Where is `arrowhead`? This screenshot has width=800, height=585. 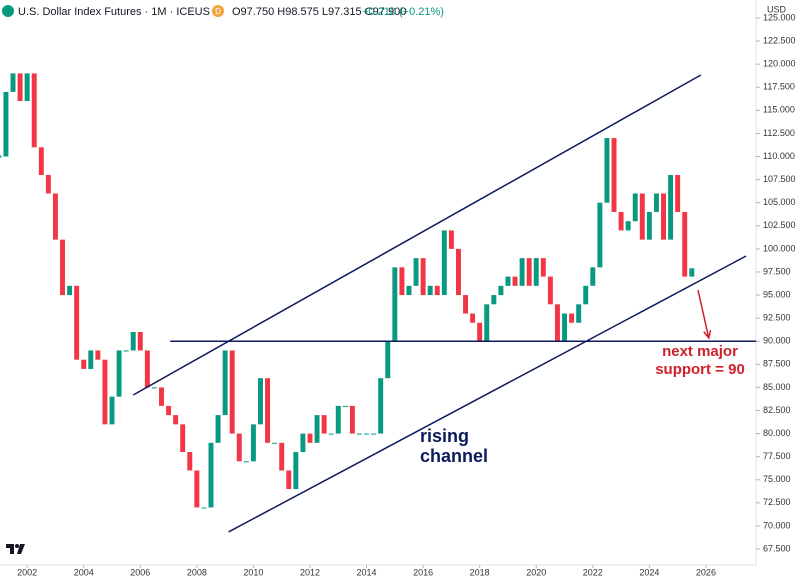 arrowhead is located at coordinates (707, 335).